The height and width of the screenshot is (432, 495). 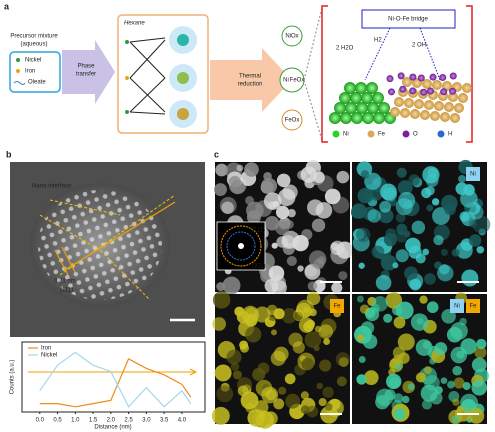 I want to click on map-tag-text: Ni, so click(x=457, y=307).